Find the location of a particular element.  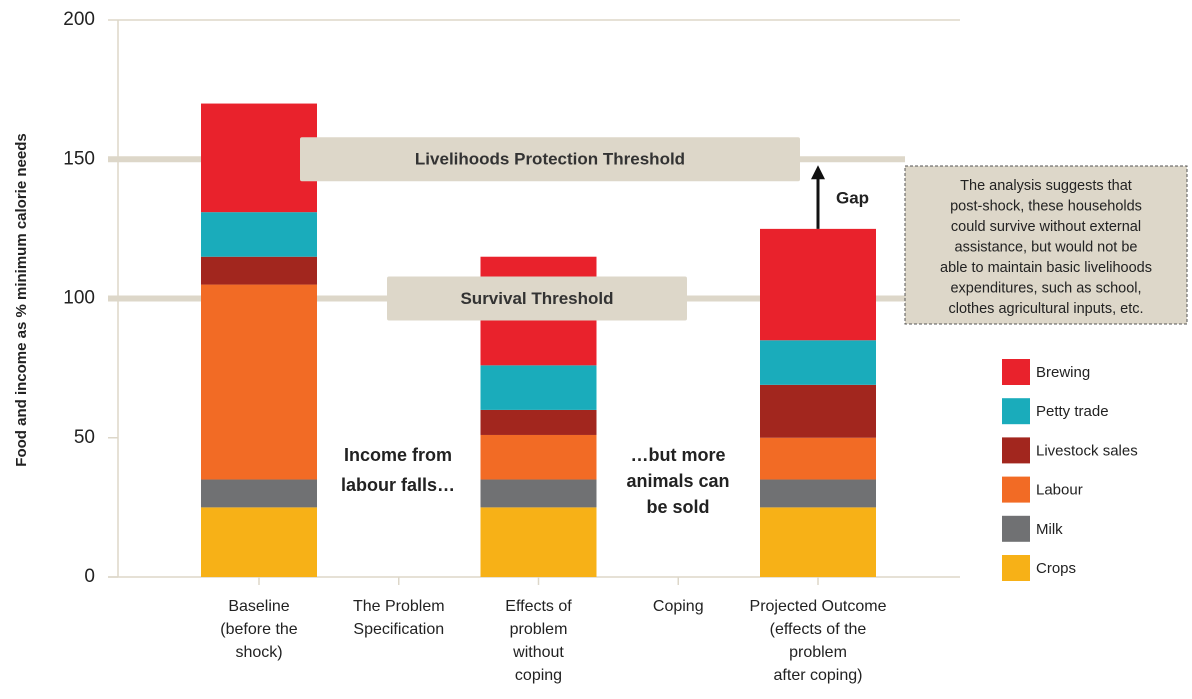

x-tick-label-line: Baseline is located at coordinates (258, 606).